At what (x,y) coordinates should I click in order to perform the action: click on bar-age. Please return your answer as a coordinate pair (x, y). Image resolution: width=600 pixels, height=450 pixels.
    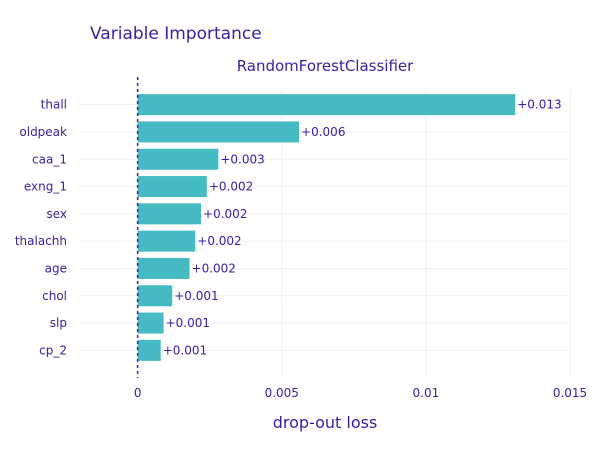
    Looking at the image, I should click on (163, 268).